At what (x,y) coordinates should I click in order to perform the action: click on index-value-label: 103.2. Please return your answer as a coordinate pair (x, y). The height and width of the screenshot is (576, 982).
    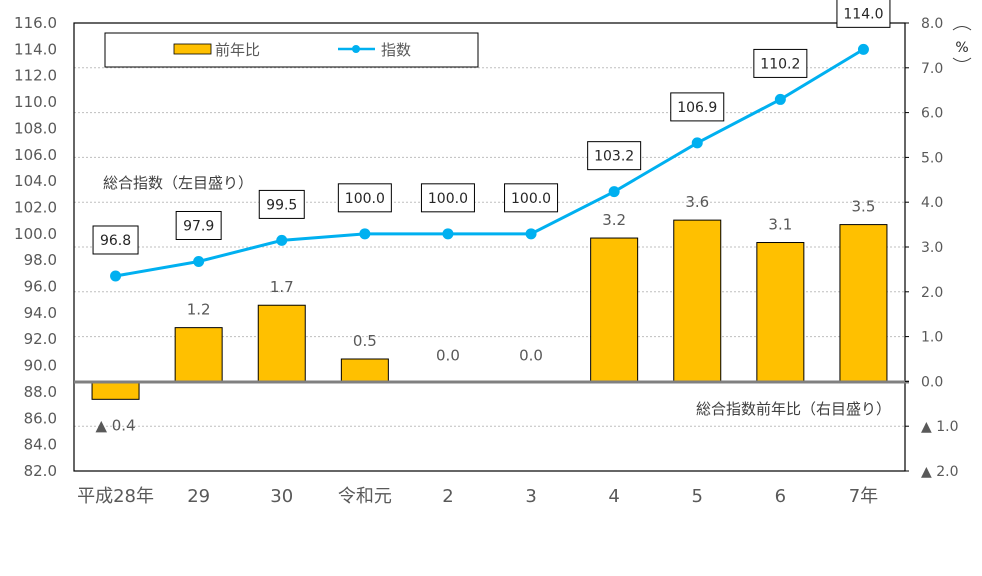
    Looking at the image, I should click on (614, 156).